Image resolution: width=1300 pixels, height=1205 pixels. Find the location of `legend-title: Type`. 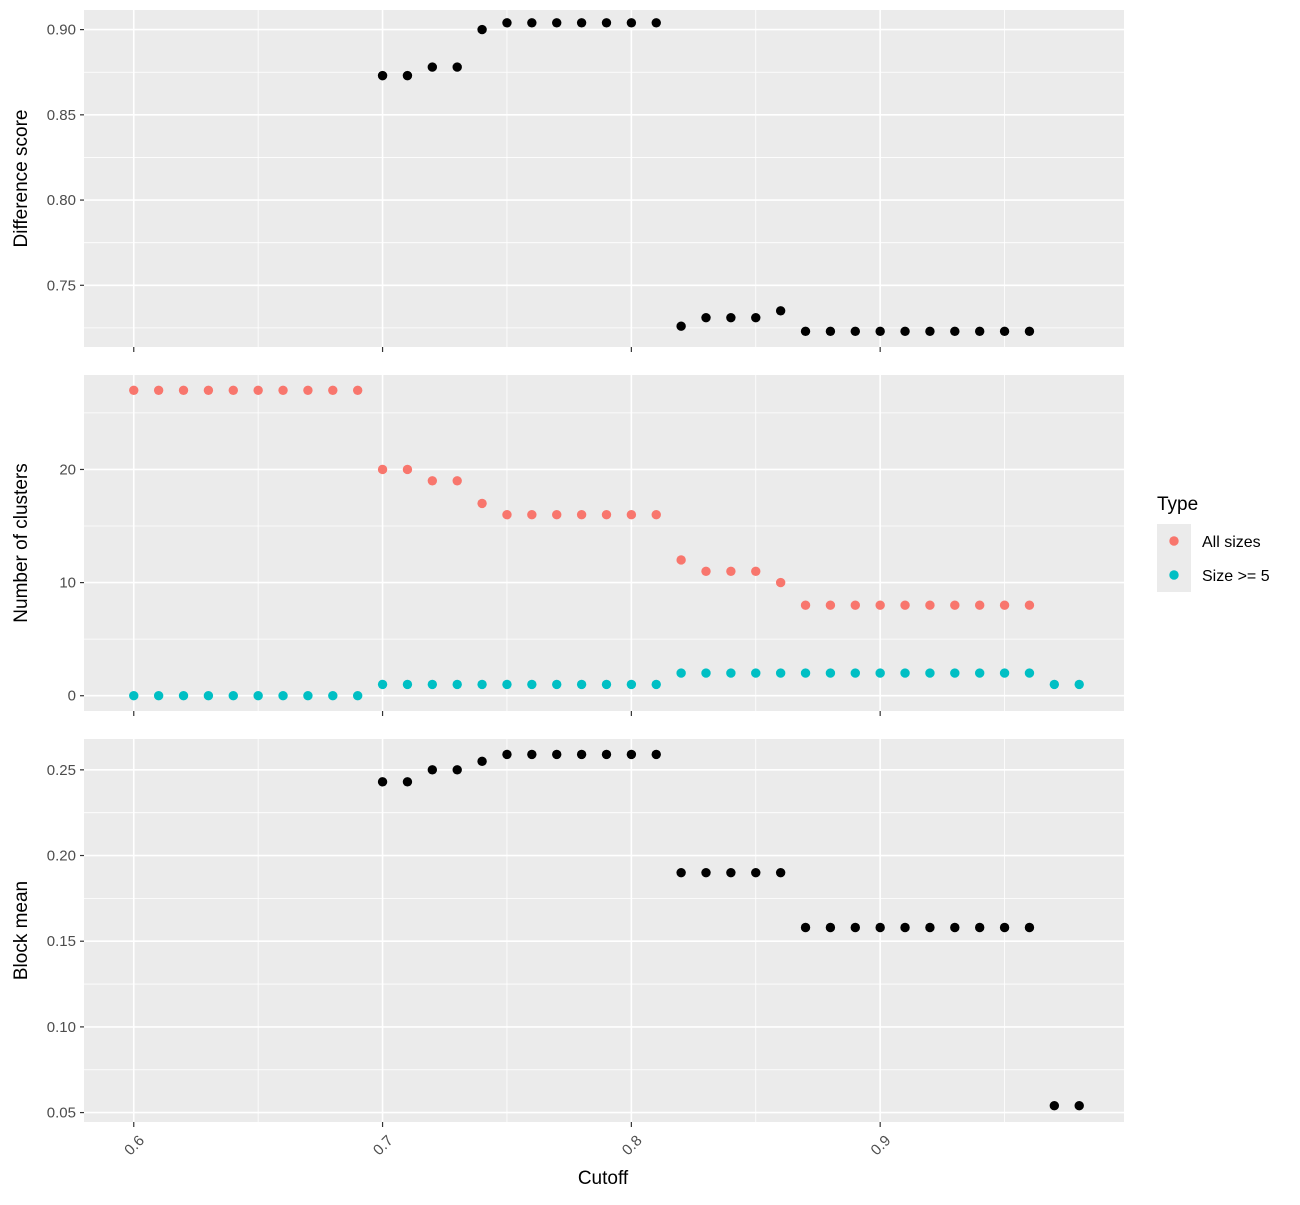

legend-title: Type is located at coordinates (1177, 504).